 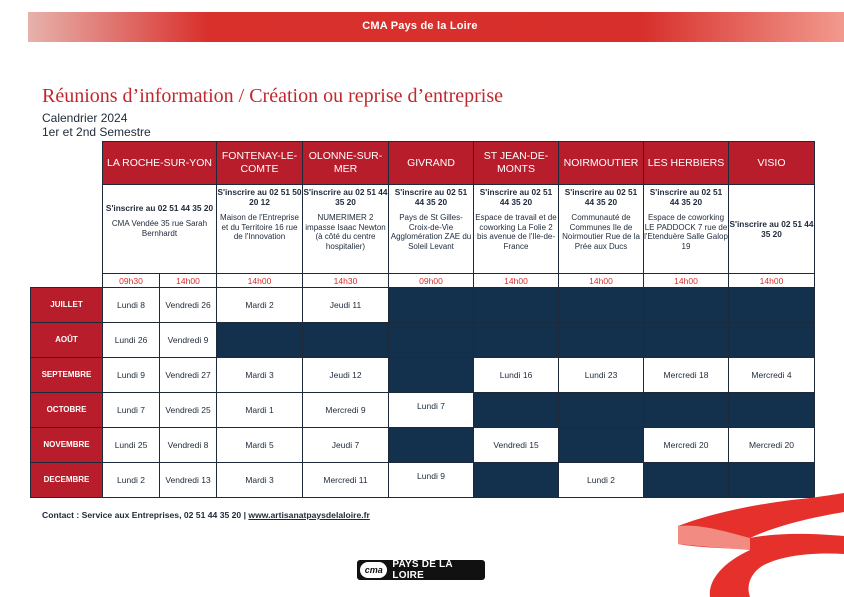 What do you see at coordinates (131, 340) in the screenshot?
I see `session-date: Lundi 26` at bounding box center [131, 340].